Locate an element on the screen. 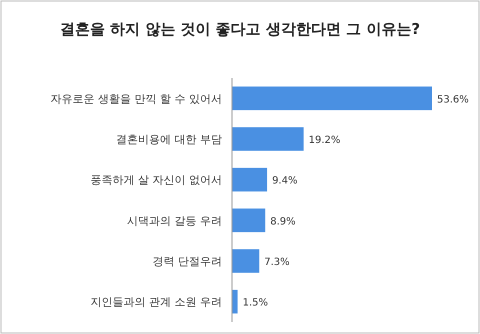 The height and width of the screenshot is (334, 480). data-label: 19.2% is located at coordinates (324, 140).